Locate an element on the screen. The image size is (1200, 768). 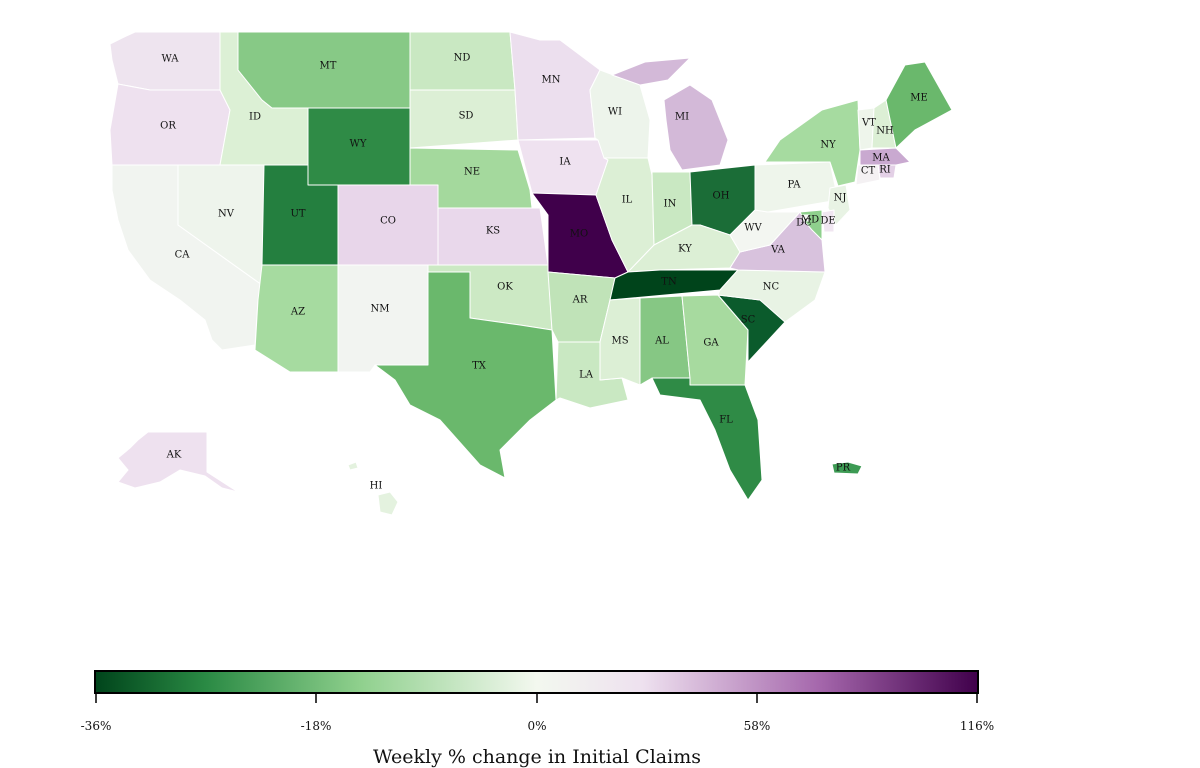
state-tx is located at coordinates (465, 375).